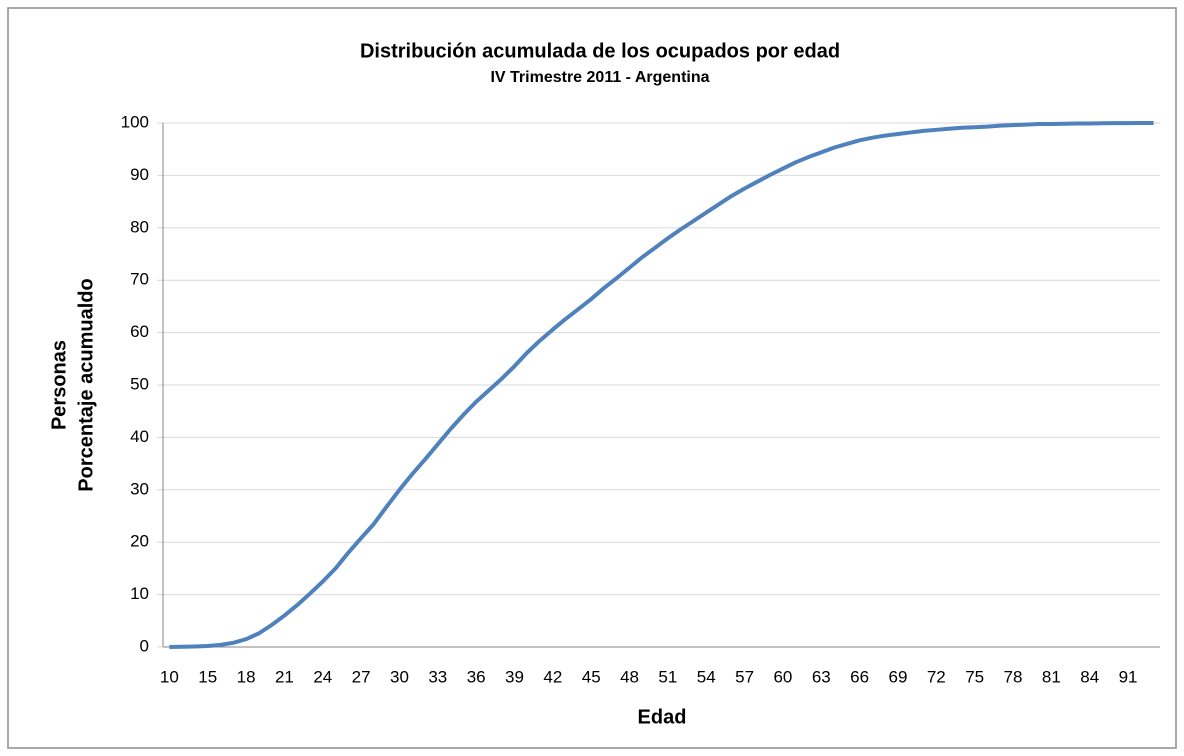 The width and height of the screenshot is (1184, 756). What do you see at coordinates (246, 676) in the screenshot?
I see `x-tick-label: 18` at bounding box center [246, 676].